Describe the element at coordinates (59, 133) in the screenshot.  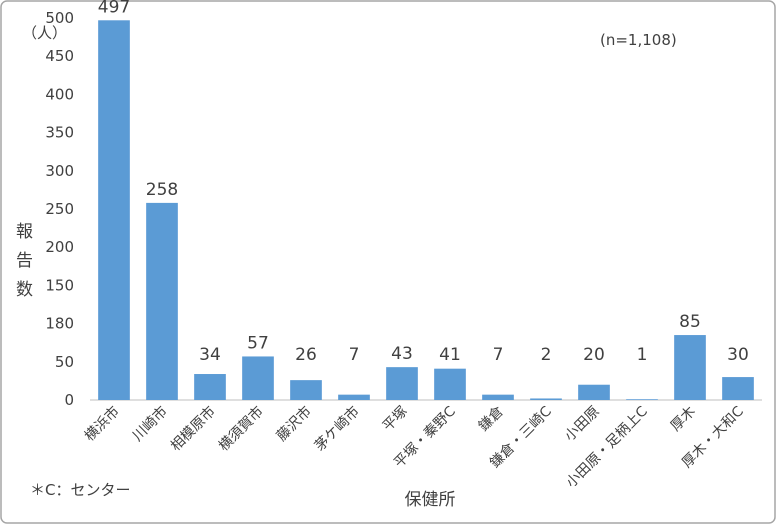
I see `y-tick-label: 350` at that location.